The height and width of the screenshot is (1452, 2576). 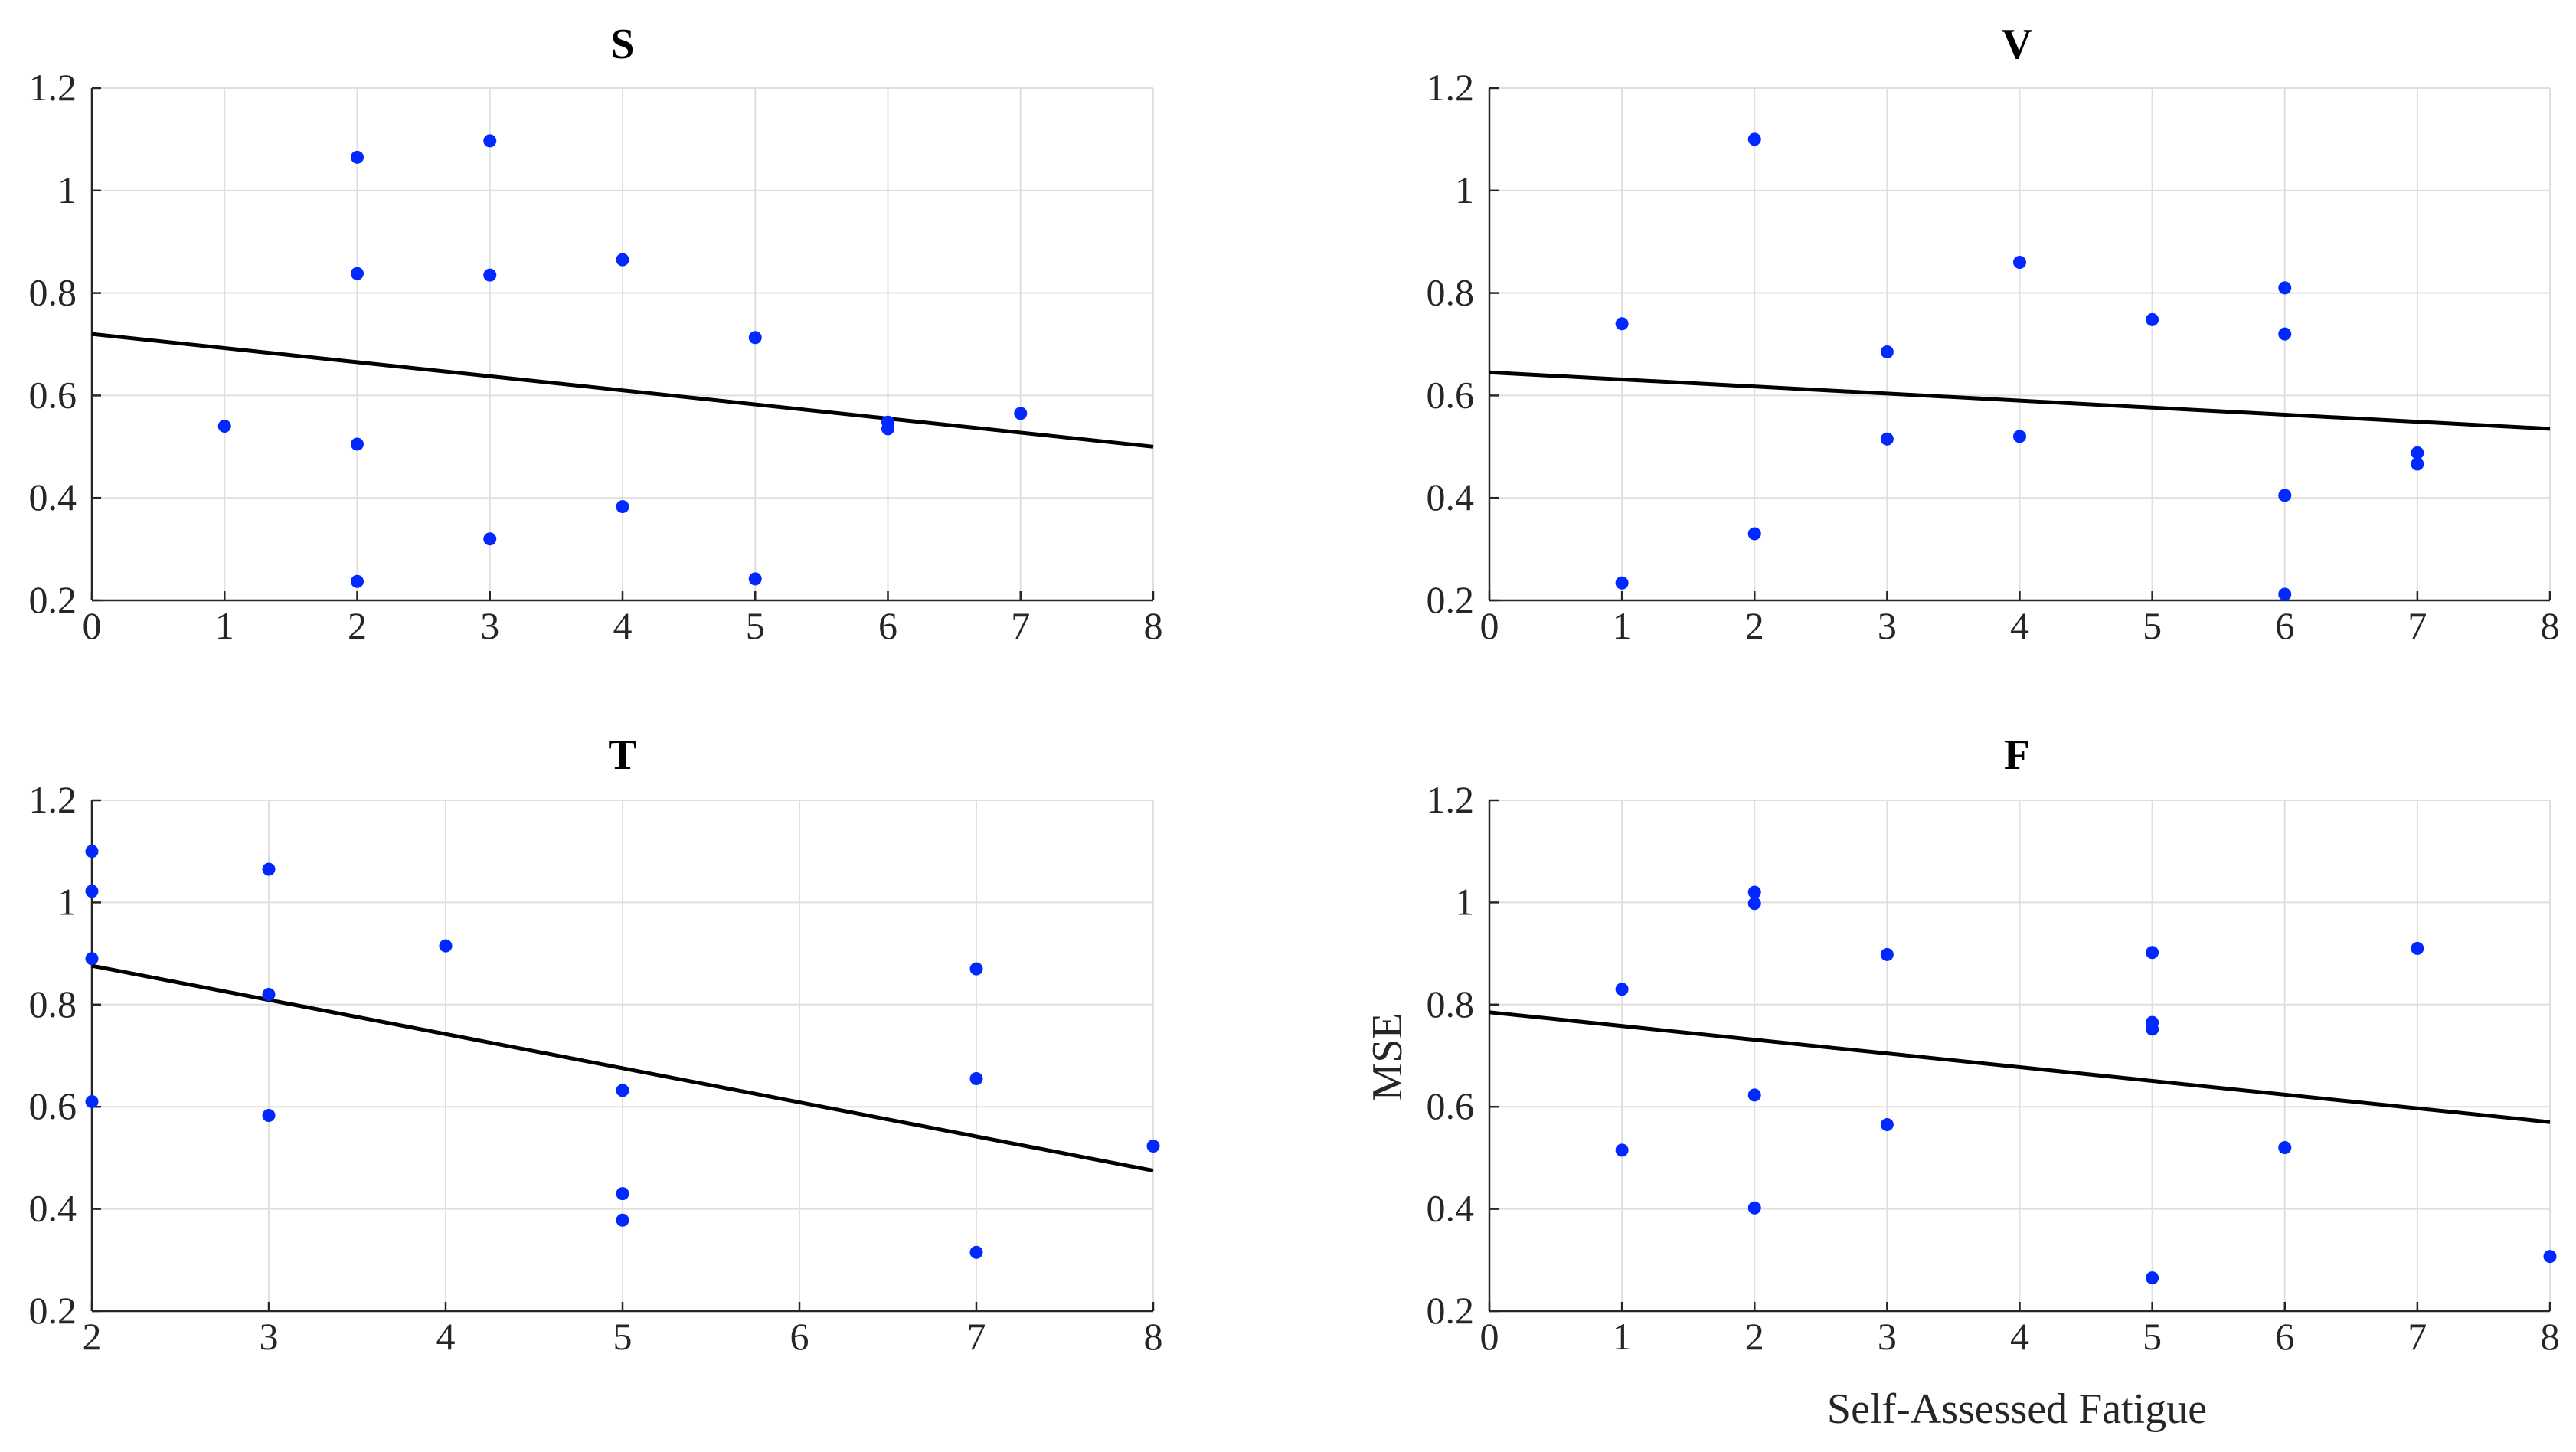 I want to click on x-tick-label: 0, so click(x=1489, y=625).